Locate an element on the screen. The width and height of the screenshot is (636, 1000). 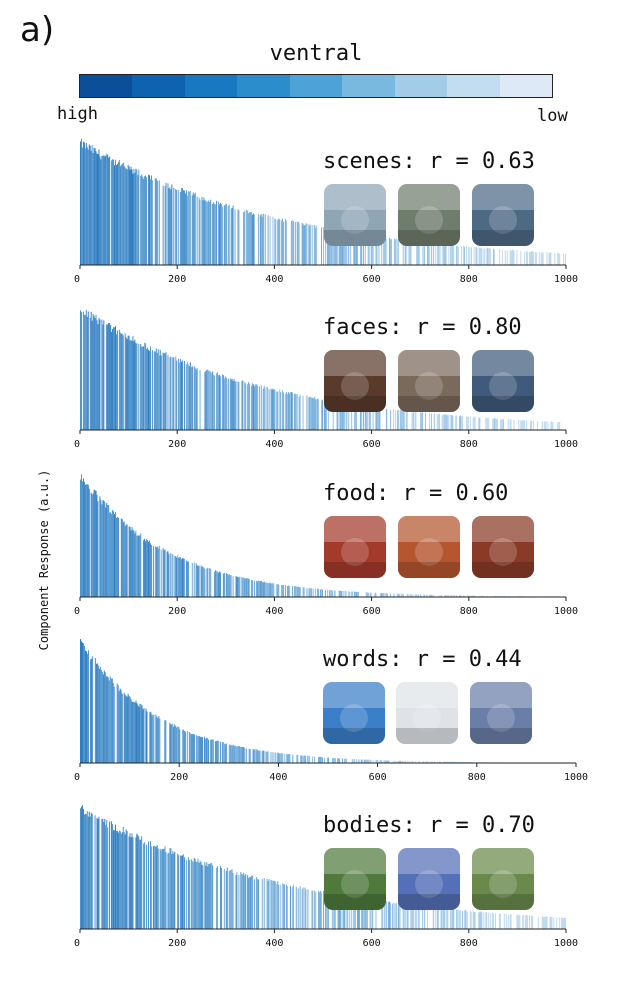
empty-room-photo is located at coordinates (429, 215).